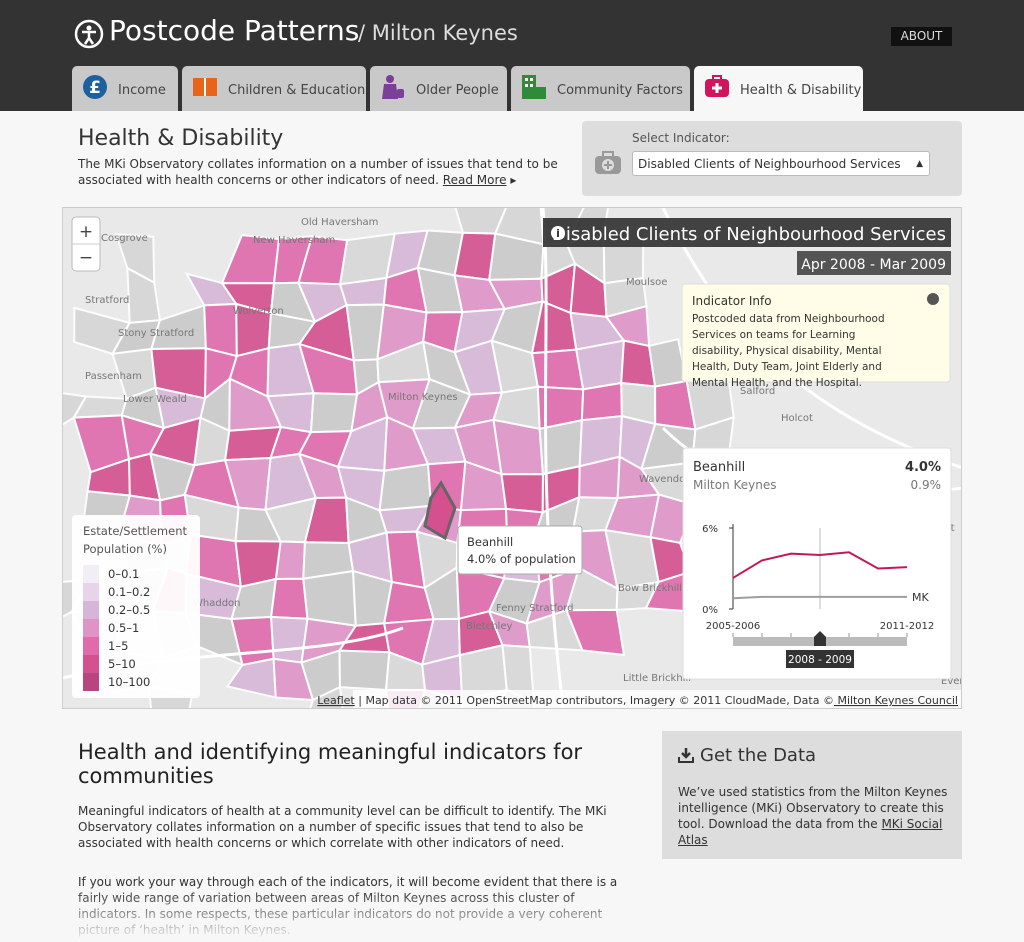 The height and width of the screenshot is (942, 1024). Describe the element at coordinates (123, 628) in the screenshot. I see `legend-item: 0.5–1` at that location.